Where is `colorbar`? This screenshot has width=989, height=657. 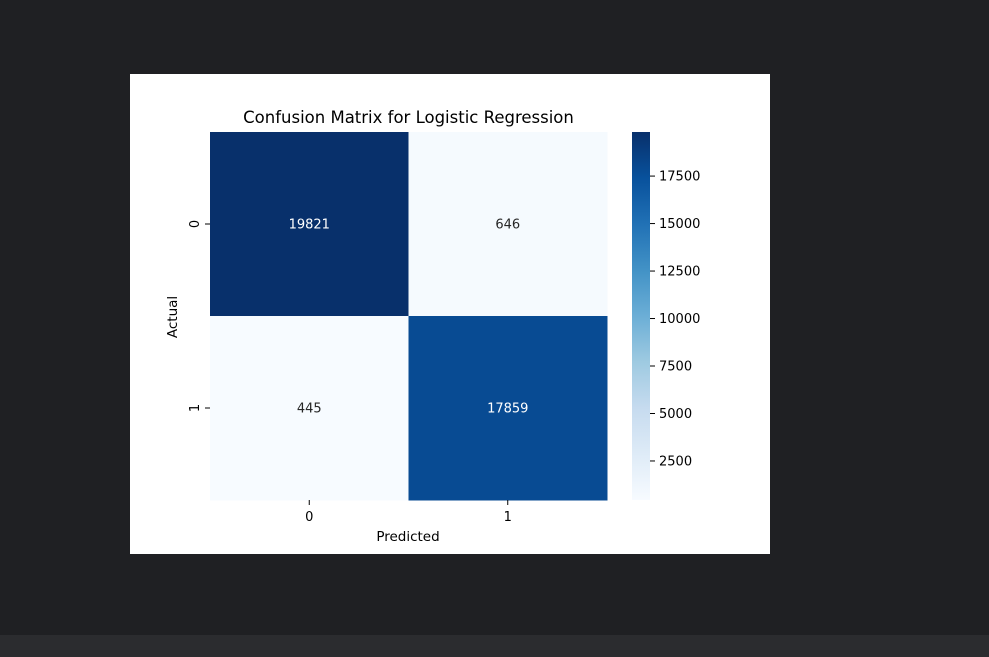
colorbar is located at coordinates (641, 316).